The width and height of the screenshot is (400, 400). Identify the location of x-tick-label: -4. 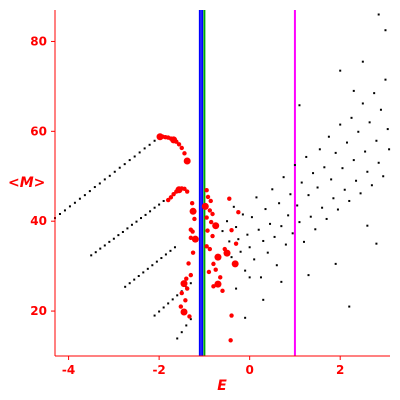
(68, 370).